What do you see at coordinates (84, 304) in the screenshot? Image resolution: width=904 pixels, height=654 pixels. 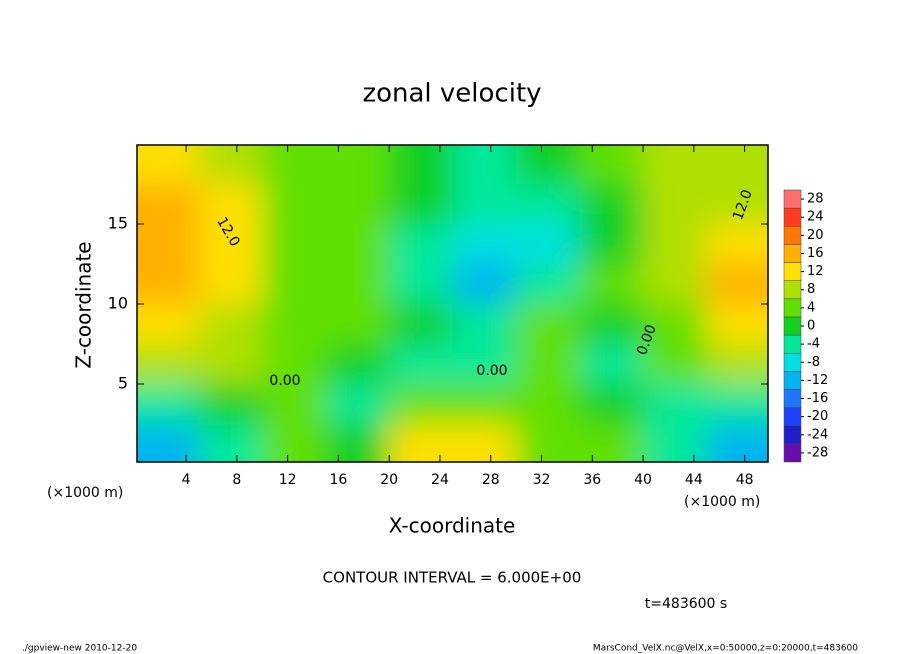 I see `y-axis-label: Z-coordinate` at bounding box center [84, 304].